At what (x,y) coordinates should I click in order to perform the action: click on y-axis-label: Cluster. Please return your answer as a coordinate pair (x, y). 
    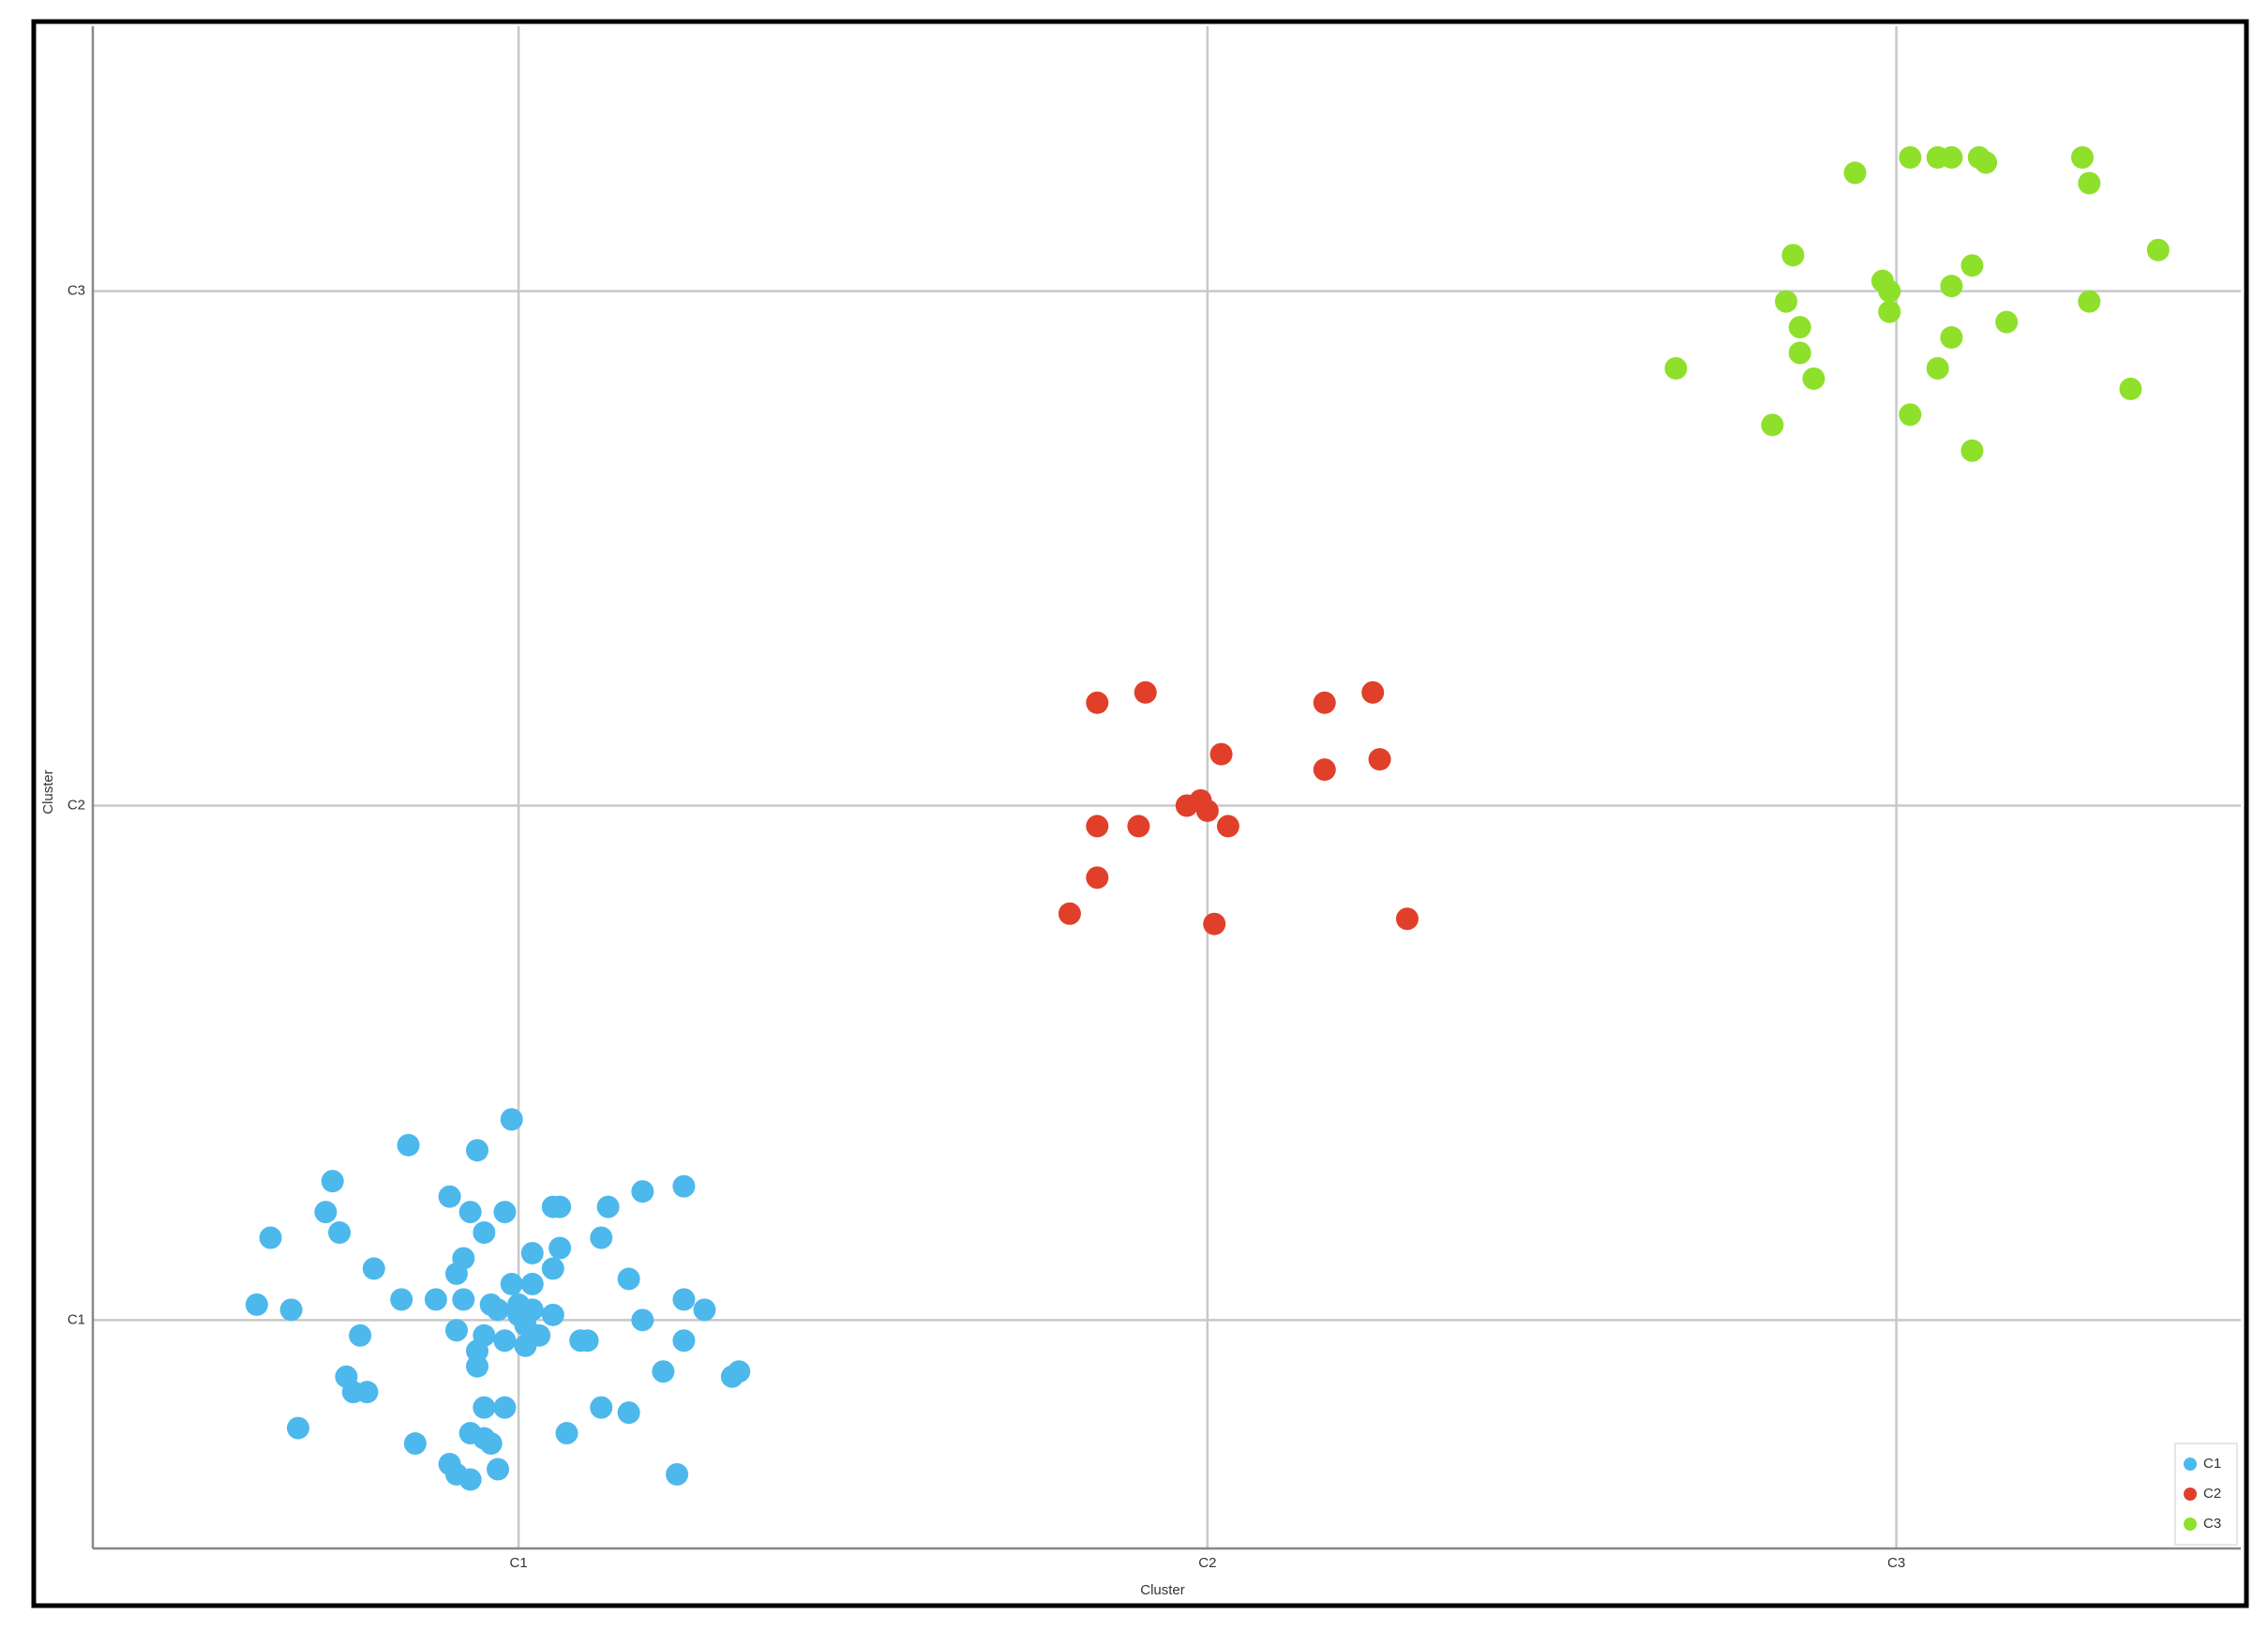
    Looking at the image, I should click on (48, 792).